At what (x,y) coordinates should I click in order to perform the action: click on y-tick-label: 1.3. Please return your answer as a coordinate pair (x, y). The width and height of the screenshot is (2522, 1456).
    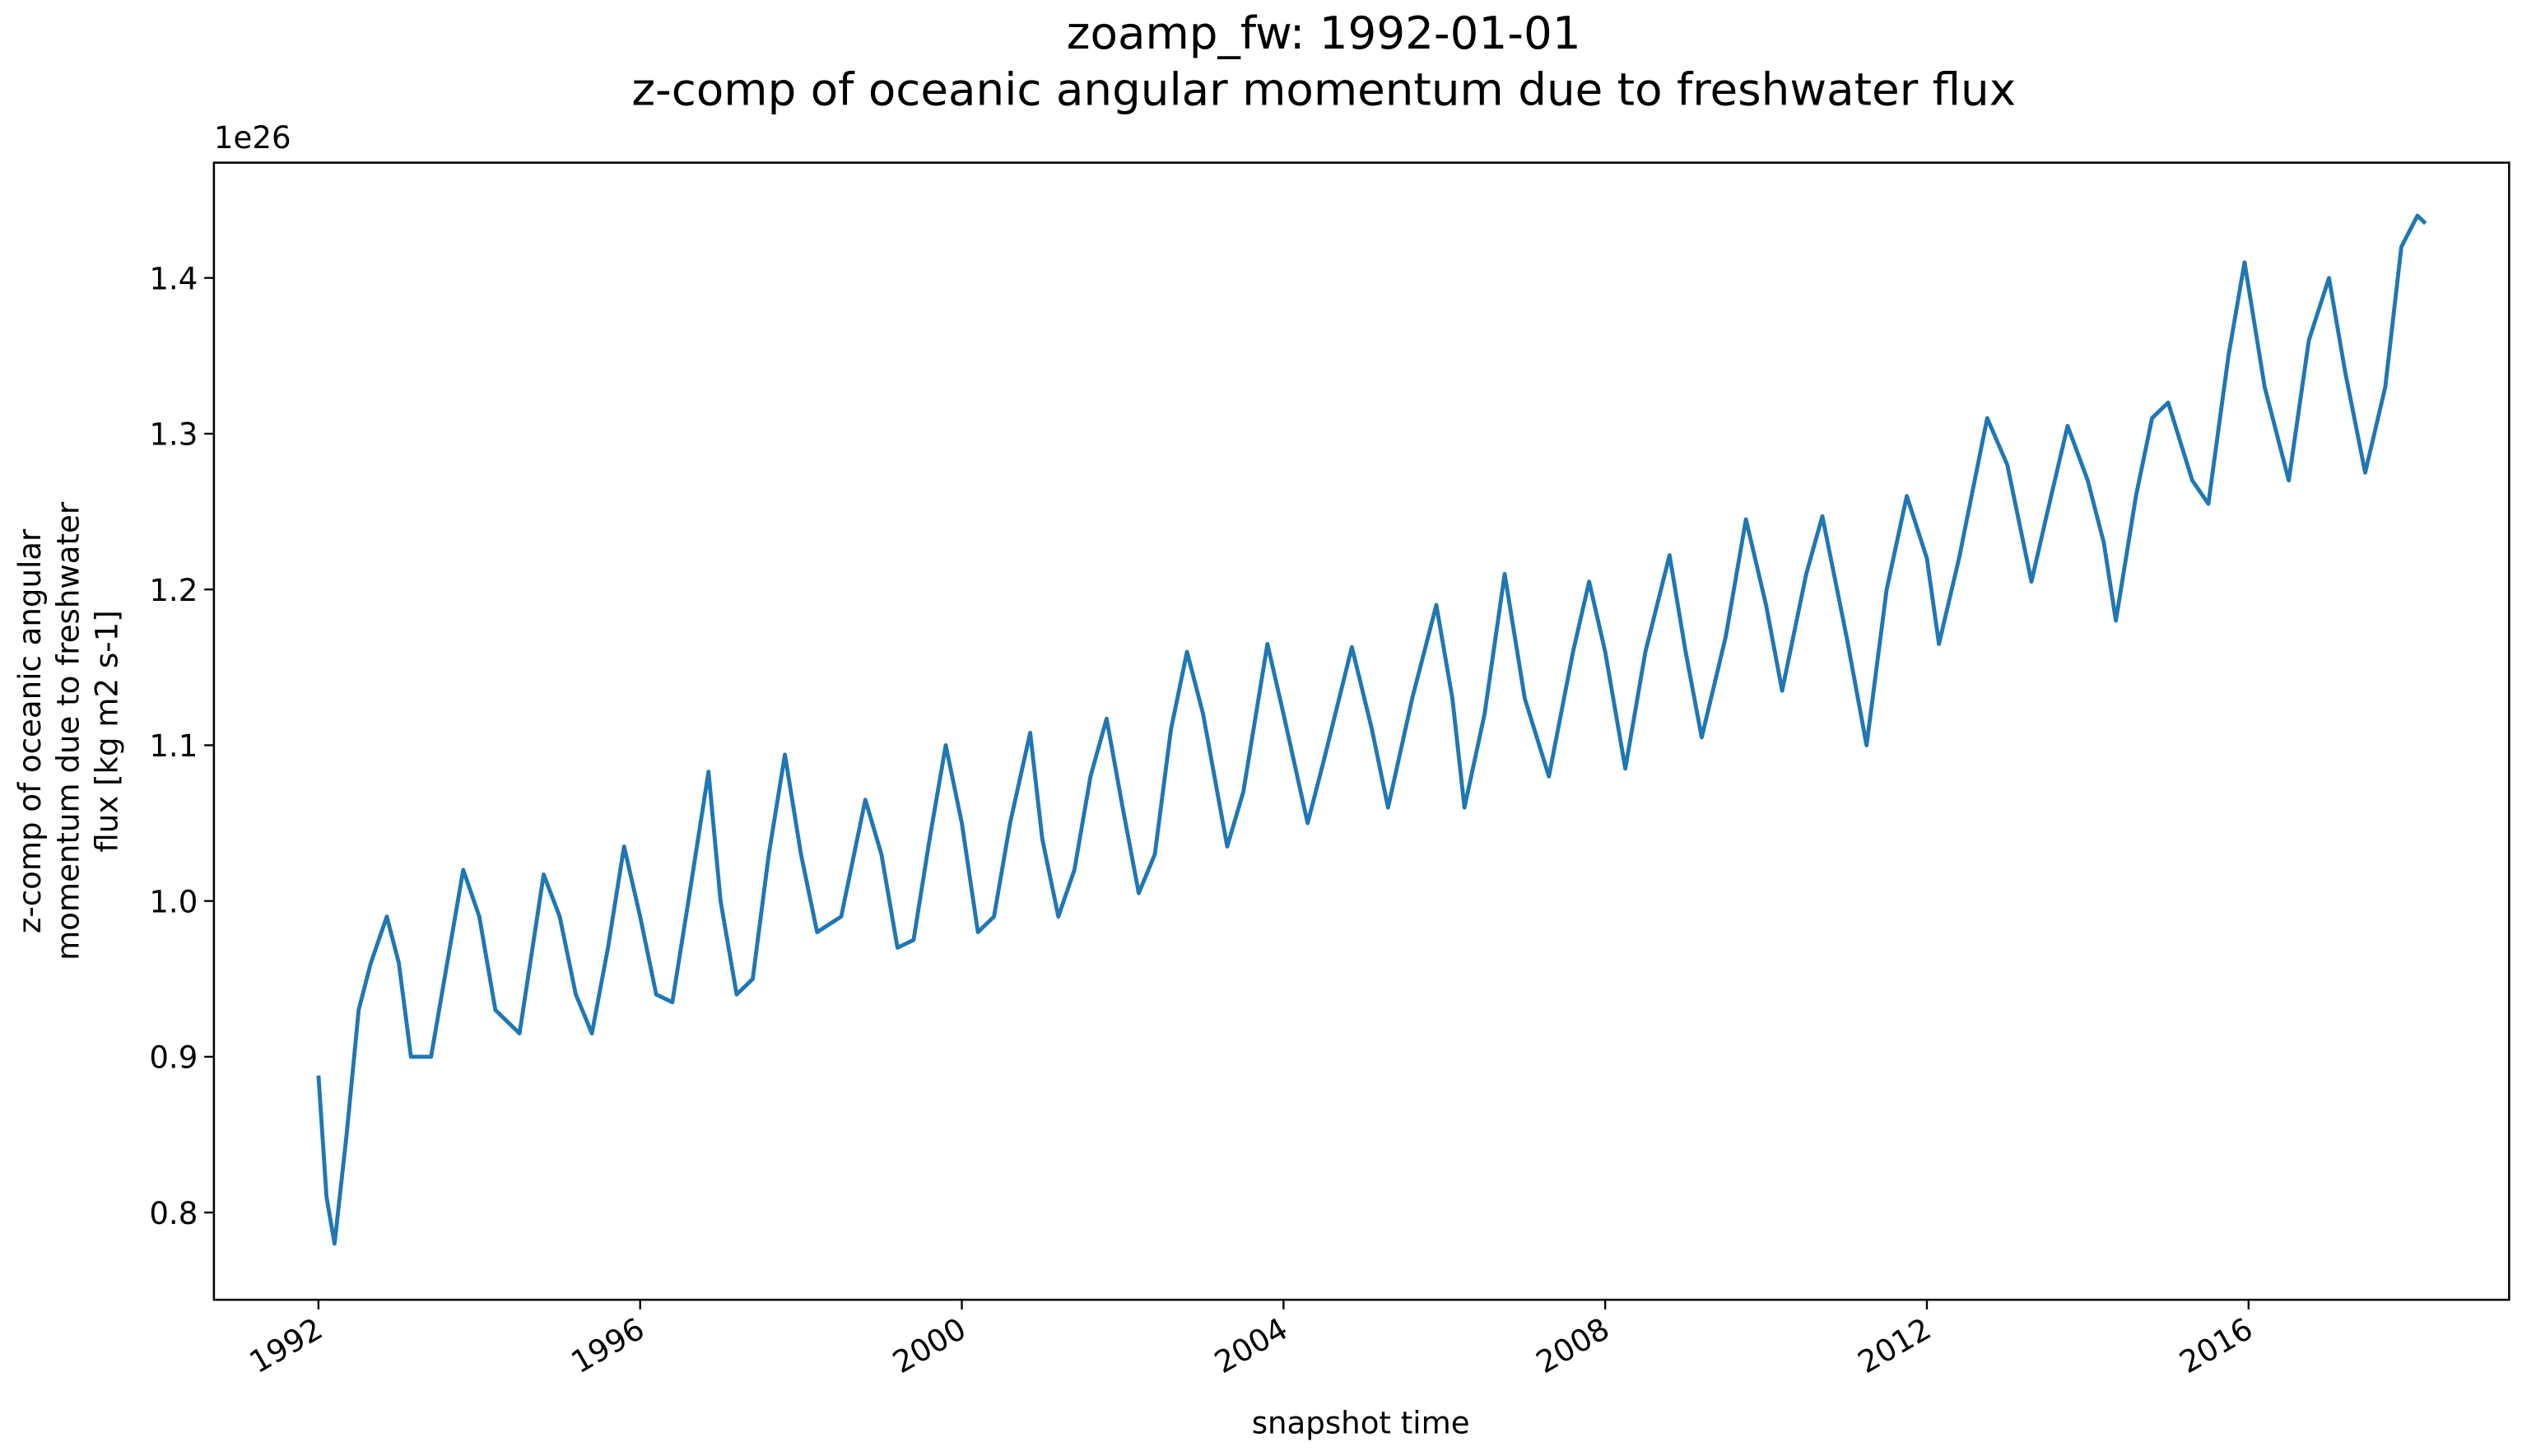
    Looking at the image, I should click on (173, 435).